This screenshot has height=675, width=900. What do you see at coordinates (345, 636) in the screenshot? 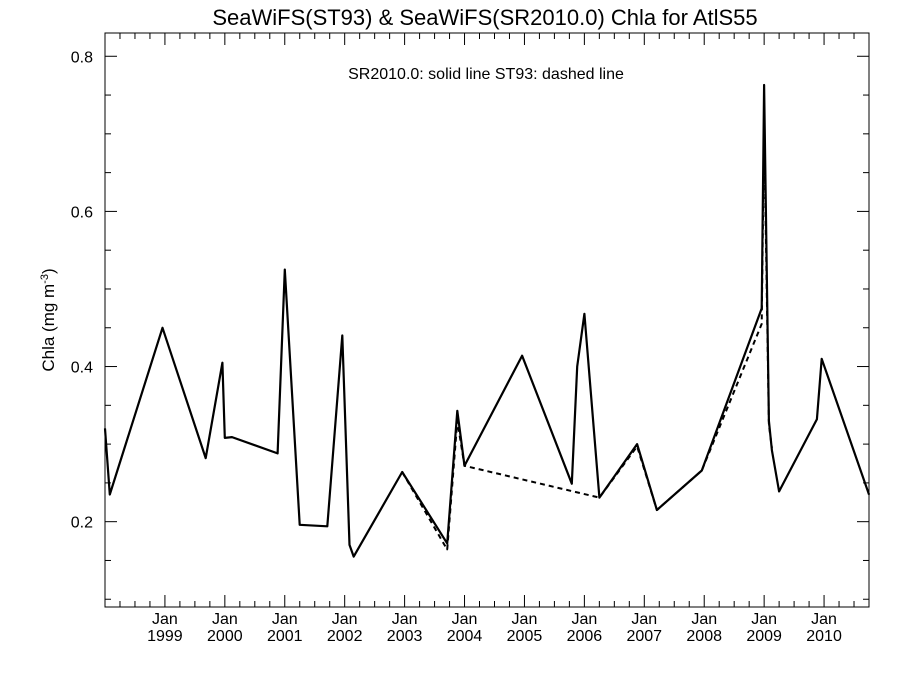
I see `x-tick-label-year: 2002` at bounding box center [345, 636].